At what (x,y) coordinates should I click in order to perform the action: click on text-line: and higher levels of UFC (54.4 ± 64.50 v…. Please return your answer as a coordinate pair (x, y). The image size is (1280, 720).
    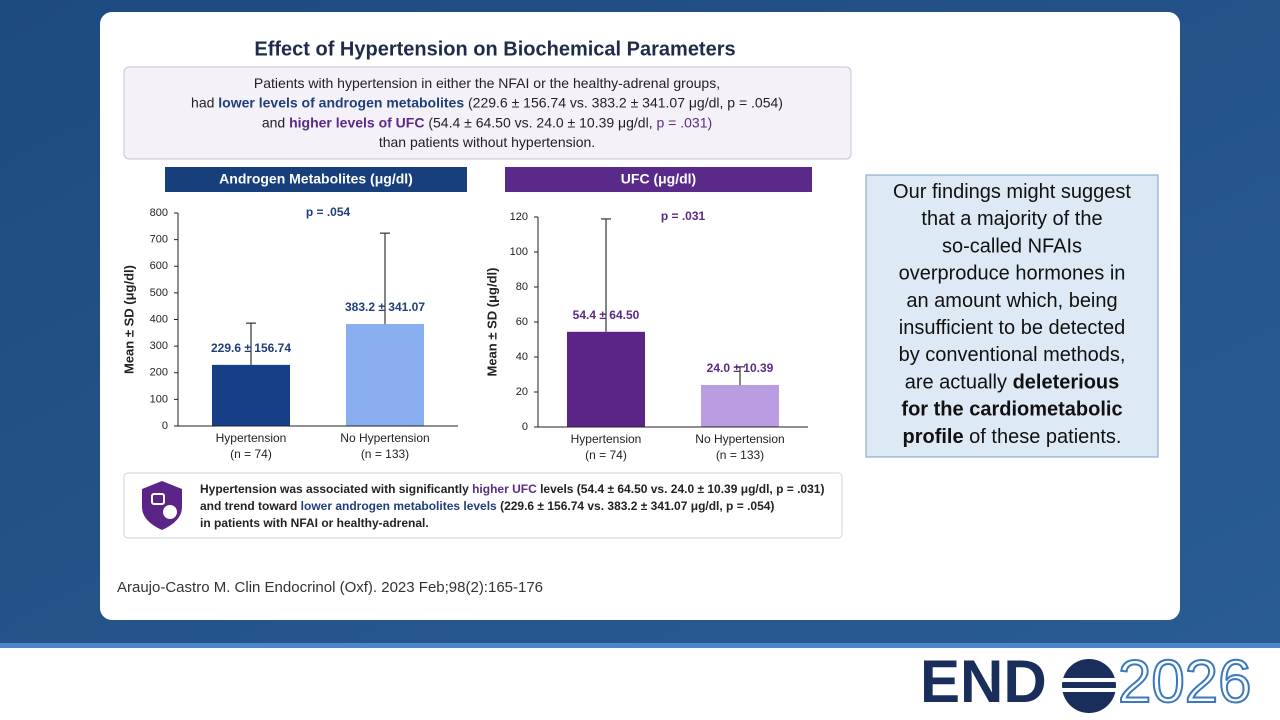
    Looking at the image, I should click on (487, 122).